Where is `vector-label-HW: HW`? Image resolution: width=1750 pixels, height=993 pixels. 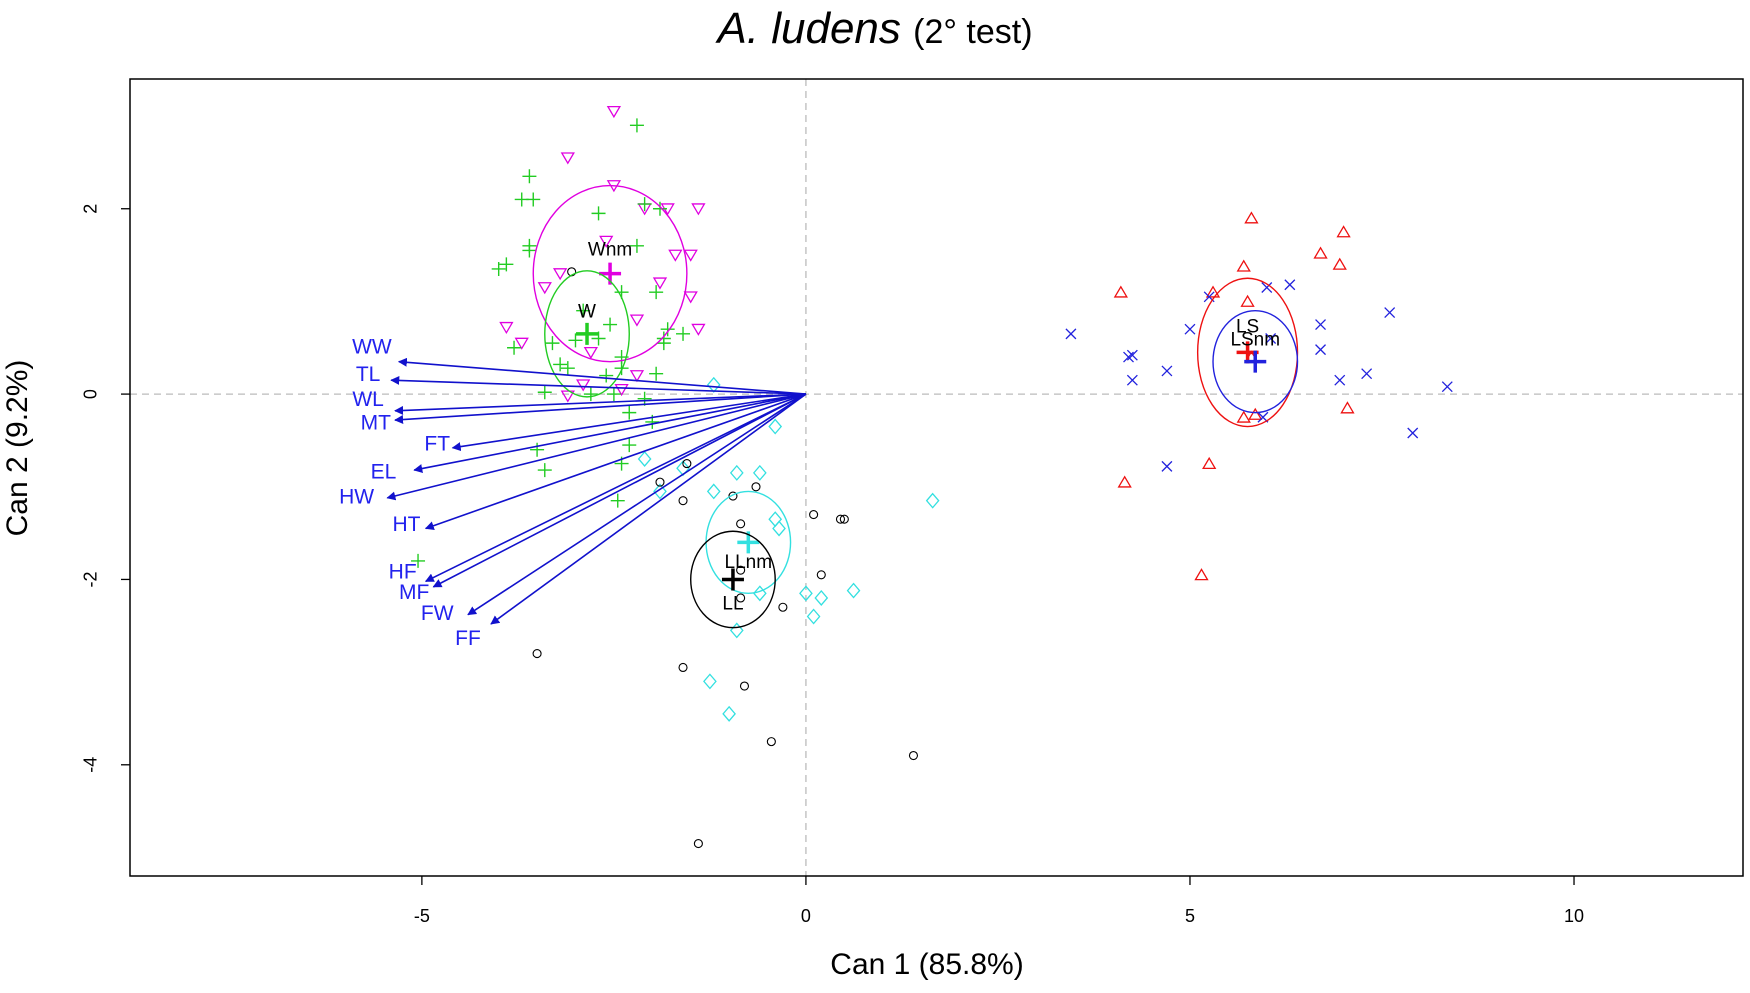 vector-label-HW: HW is located at coordinates (356, 496).